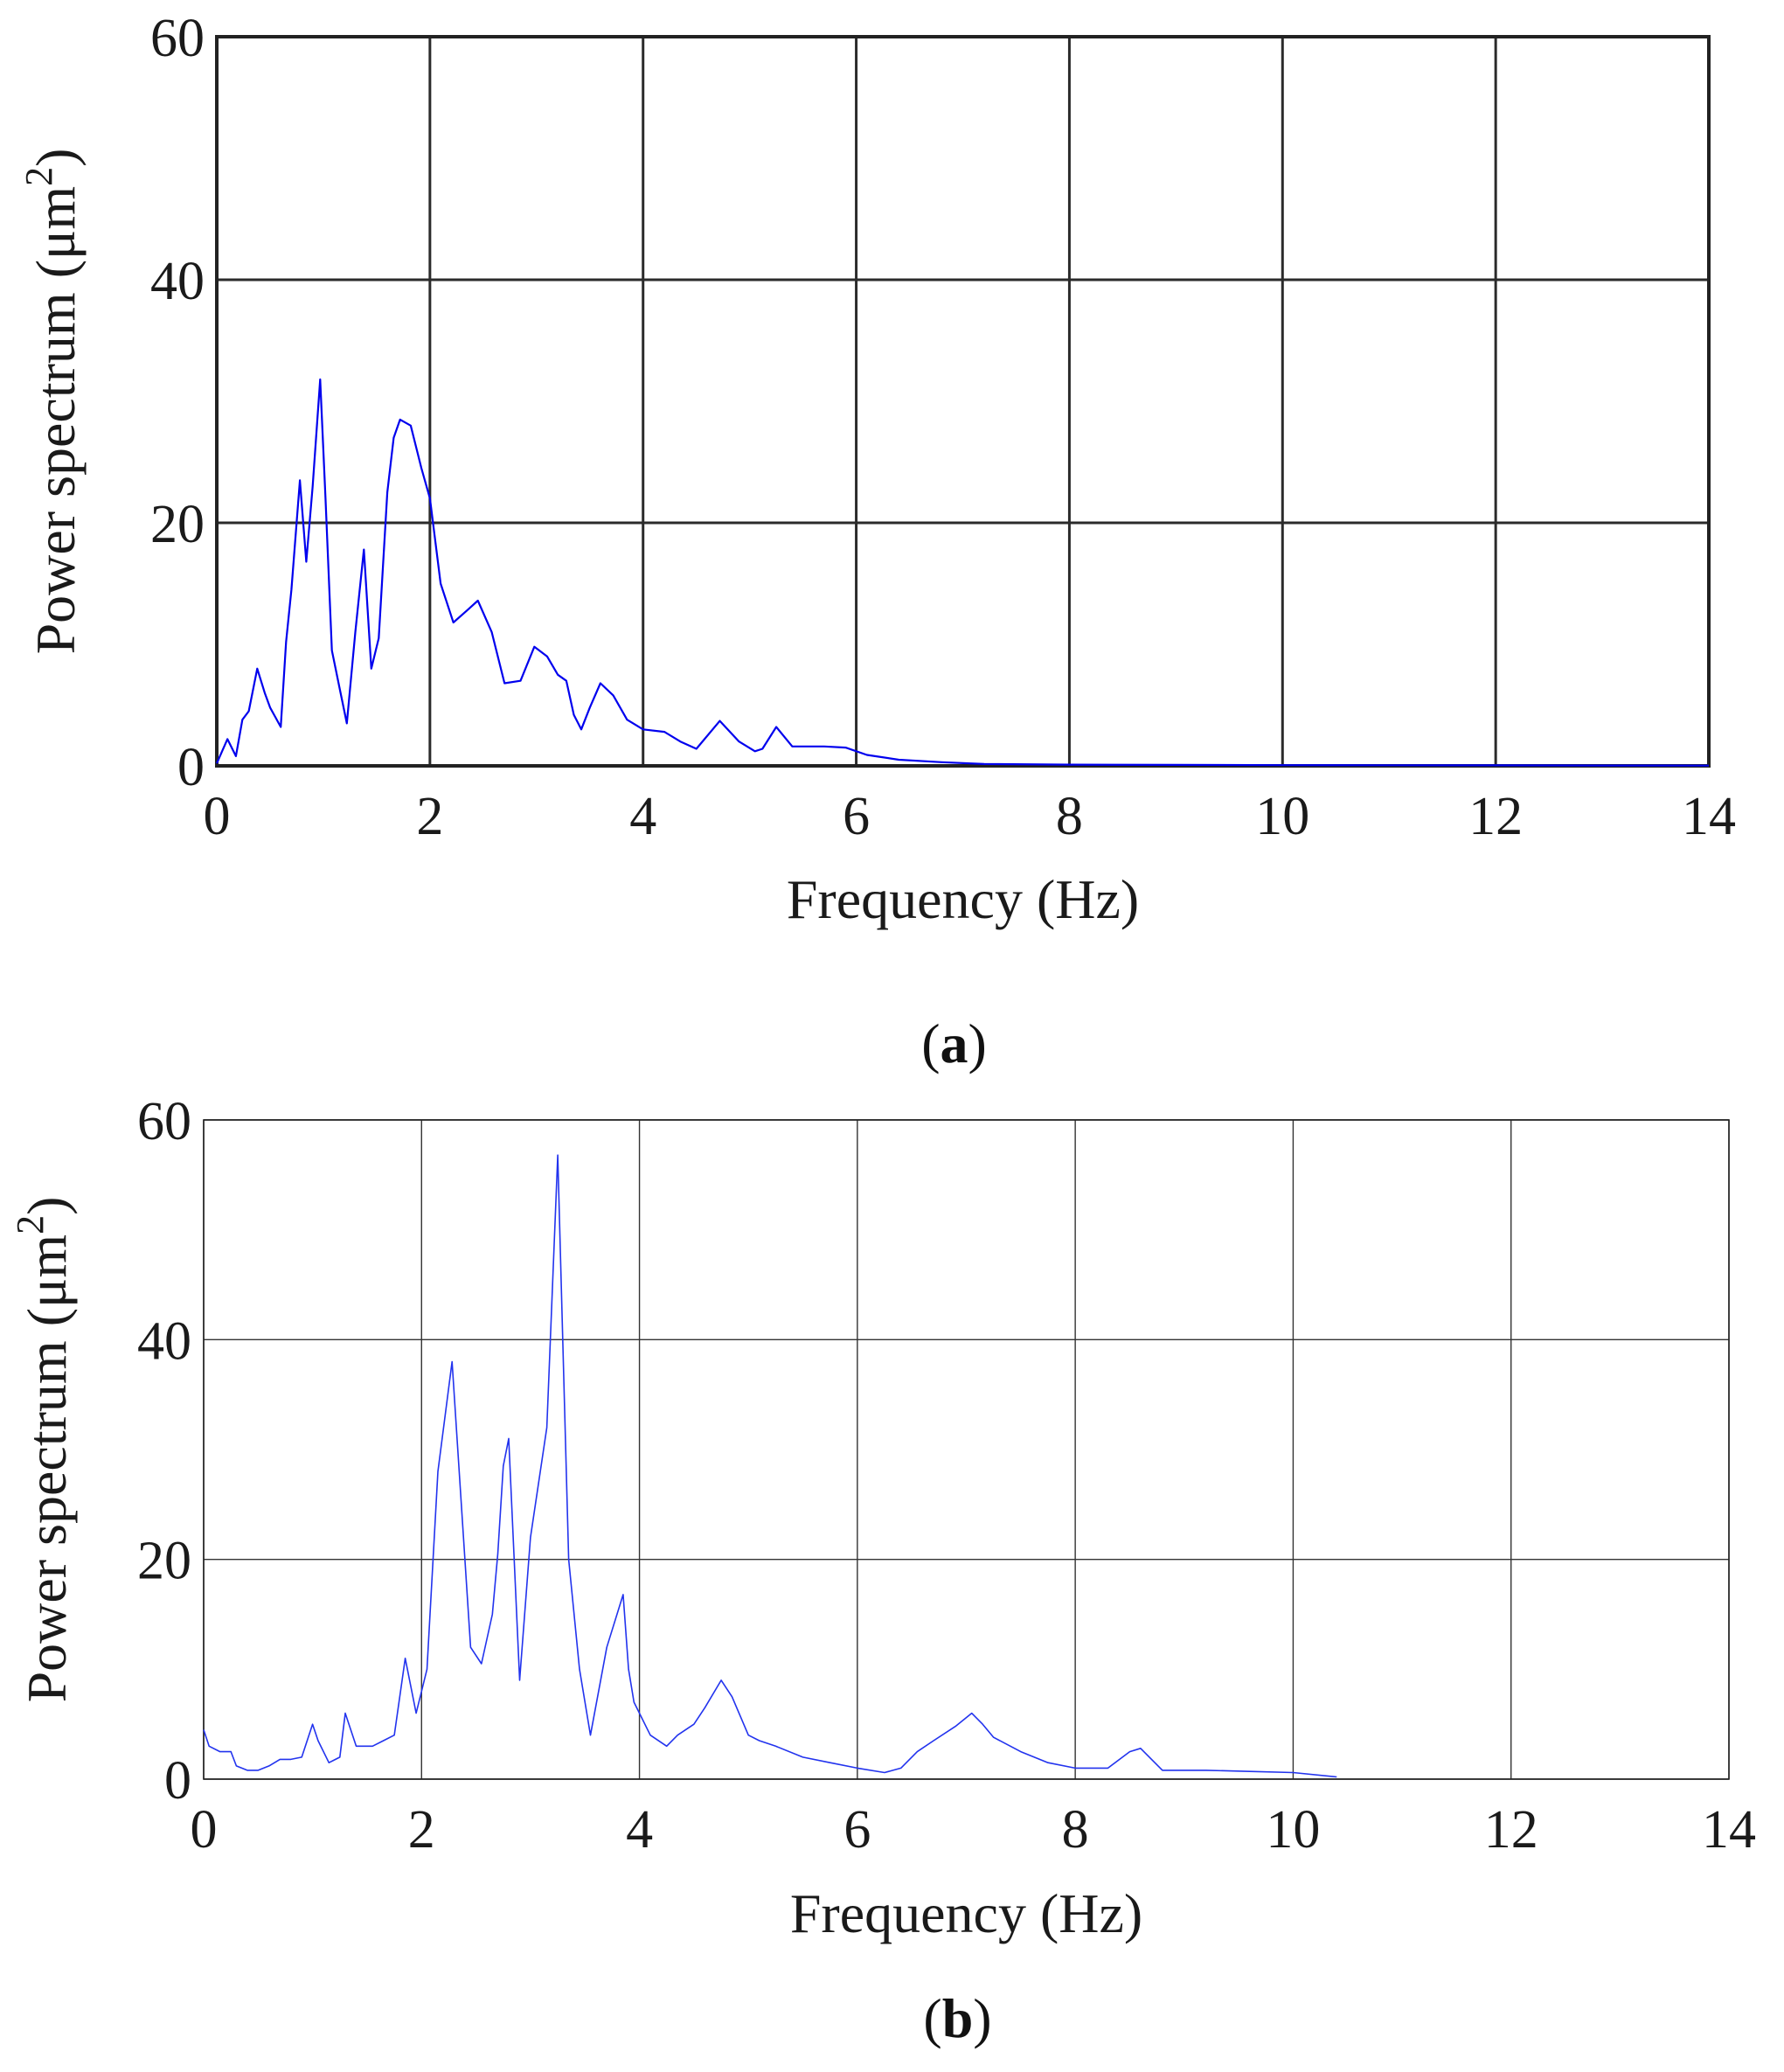  I want to click on panel-label-letter: b, so click(958, 2018).